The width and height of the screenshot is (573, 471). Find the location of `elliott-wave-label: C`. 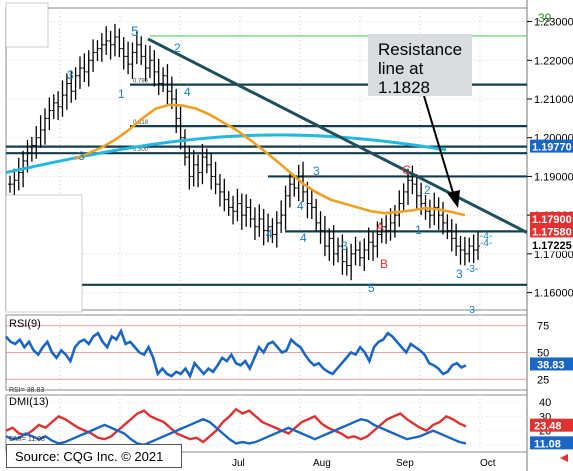

elliott-wave-label: C is located at coordinates (406, 170).